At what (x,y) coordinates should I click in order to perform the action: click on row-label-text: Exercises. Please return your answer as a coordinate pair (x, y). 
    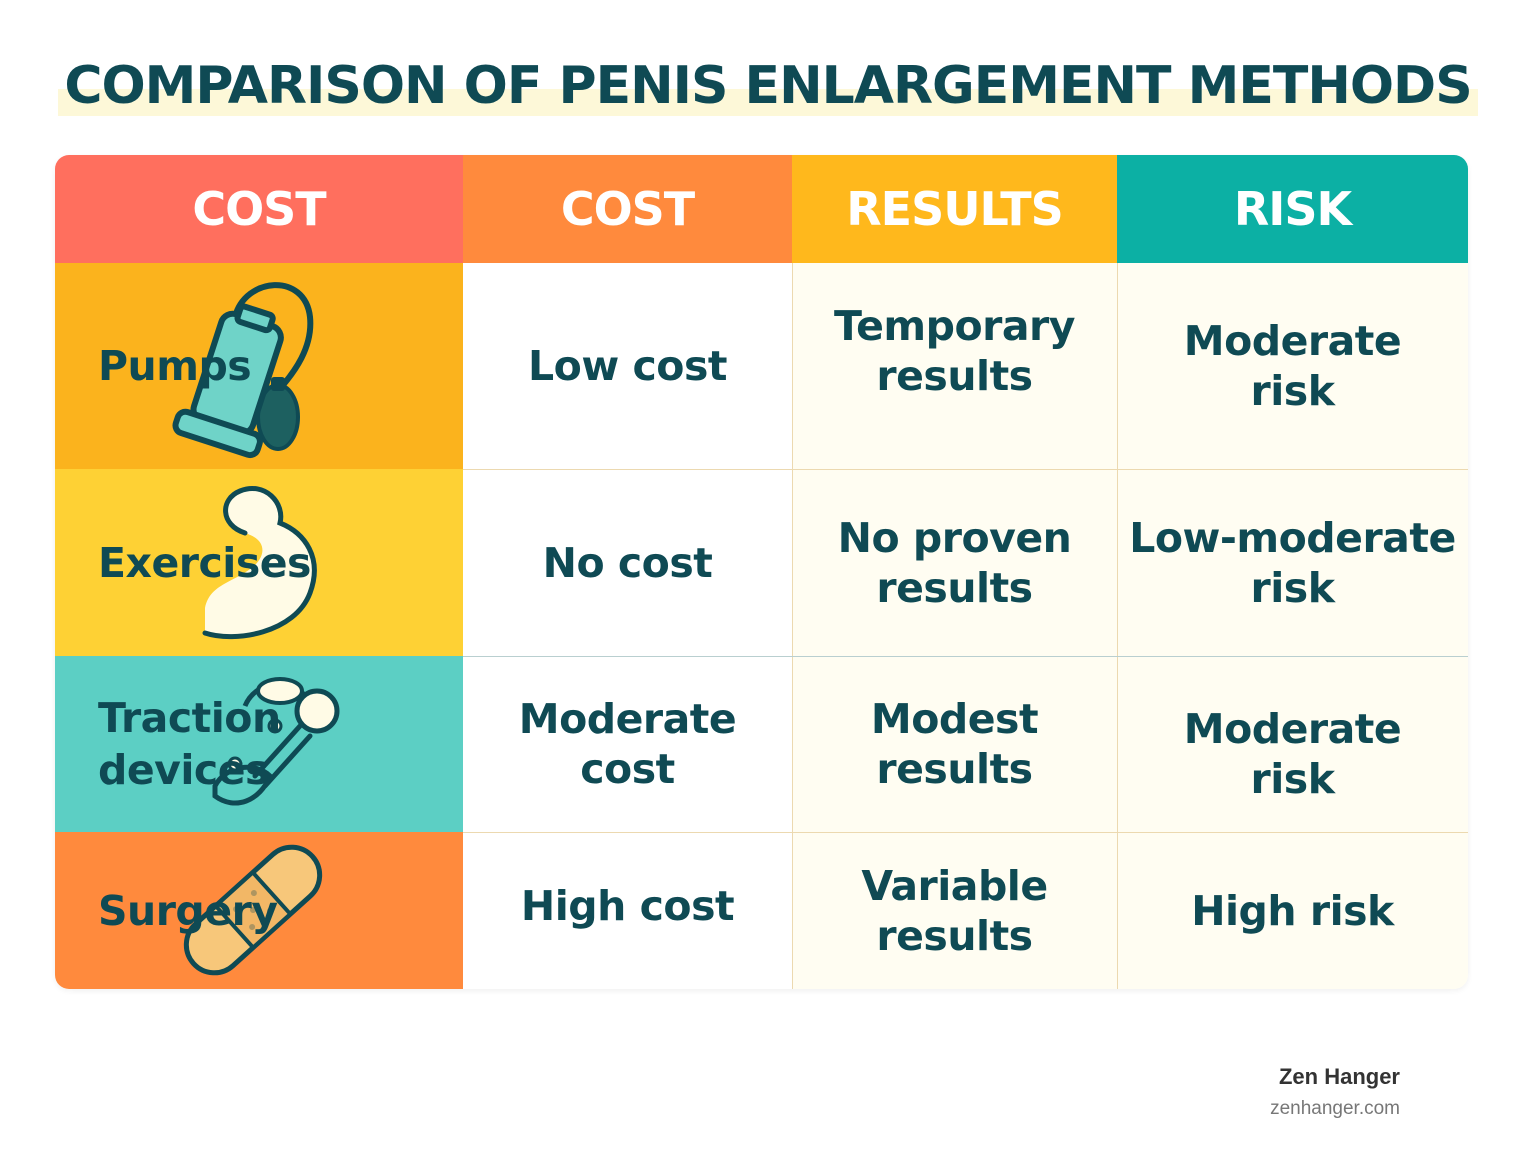
    Looking at the image, I should click on (204, 562).